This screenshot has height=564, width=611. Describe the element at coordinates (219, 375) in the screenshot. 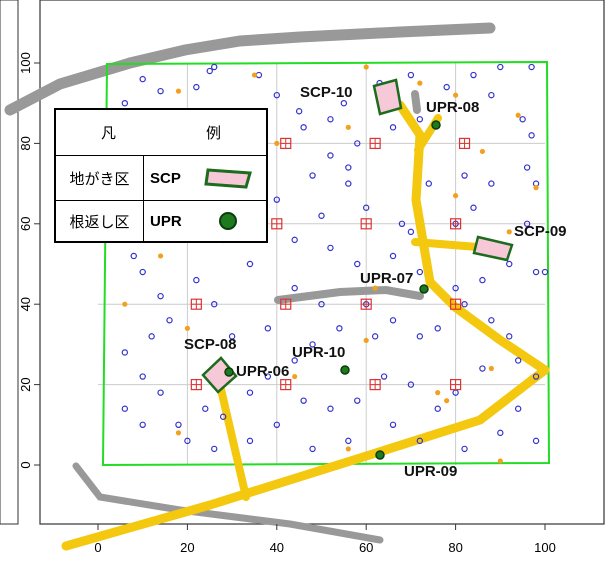

I see `scp-08-plot` at that location.